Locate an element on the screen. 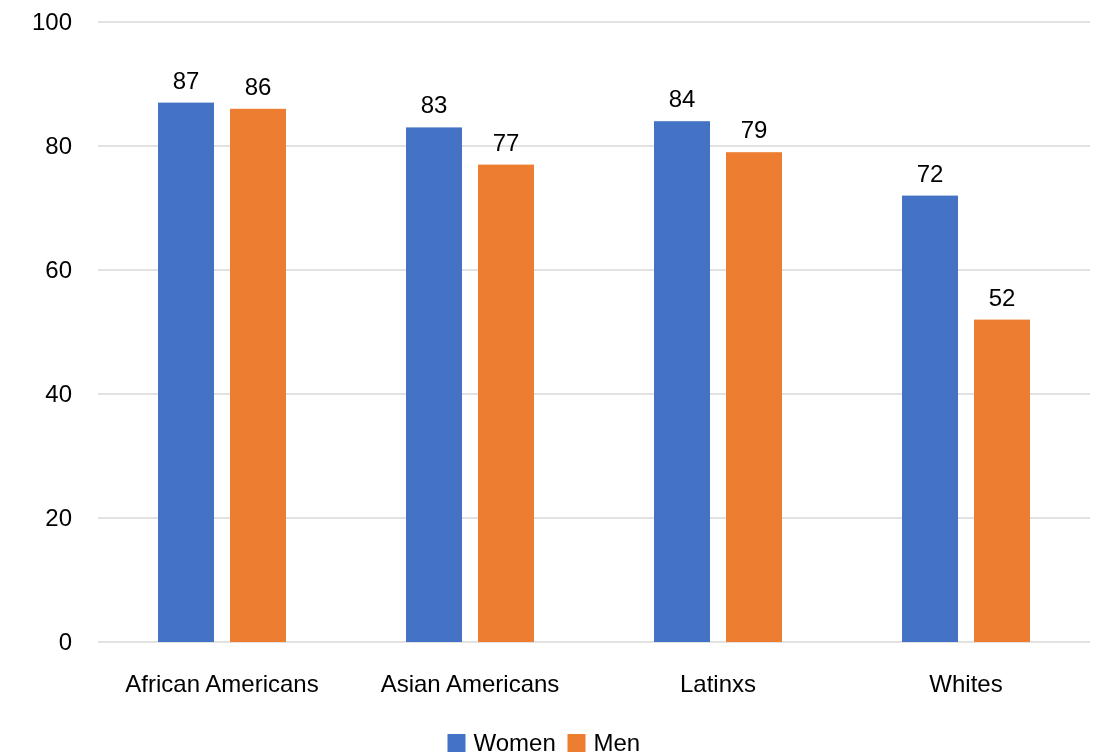 This screenshot has width=1107, height=755. y-tick-label: 20 is located at coordinates (58, 518).